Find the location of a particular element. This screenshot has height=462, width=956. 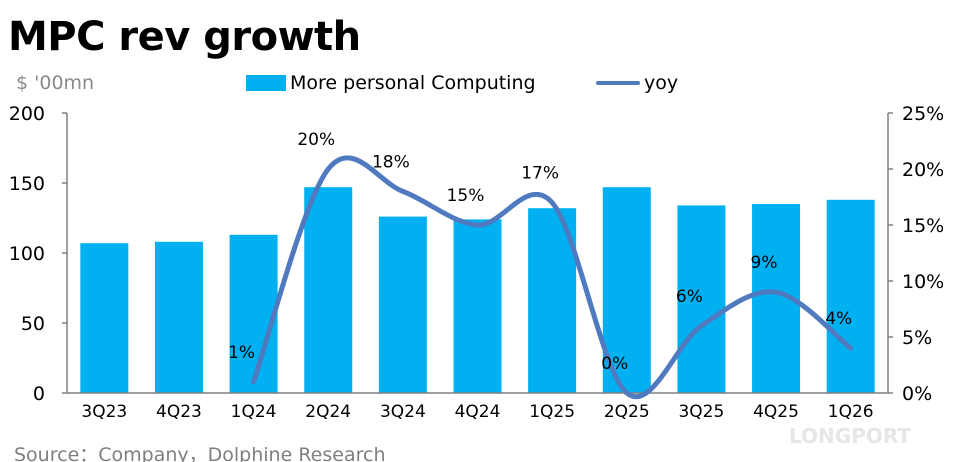

left-tick-label: 100 is located at coordinates (27, 254).